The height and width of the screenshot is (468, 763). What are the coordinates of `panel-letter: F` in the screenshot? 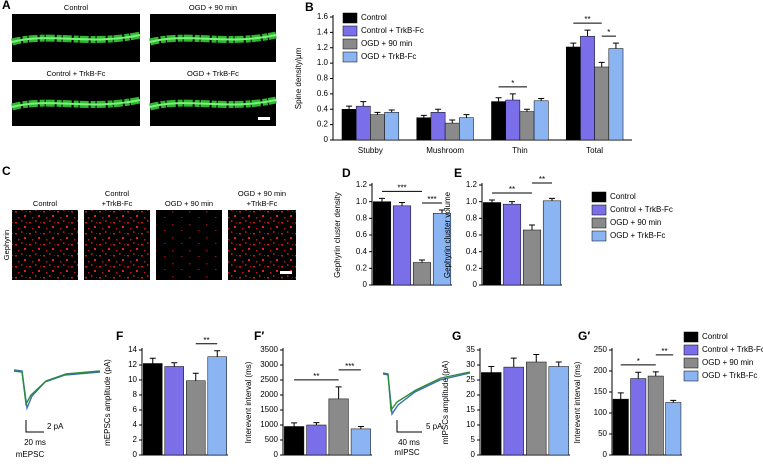 It's located at (119, 336).